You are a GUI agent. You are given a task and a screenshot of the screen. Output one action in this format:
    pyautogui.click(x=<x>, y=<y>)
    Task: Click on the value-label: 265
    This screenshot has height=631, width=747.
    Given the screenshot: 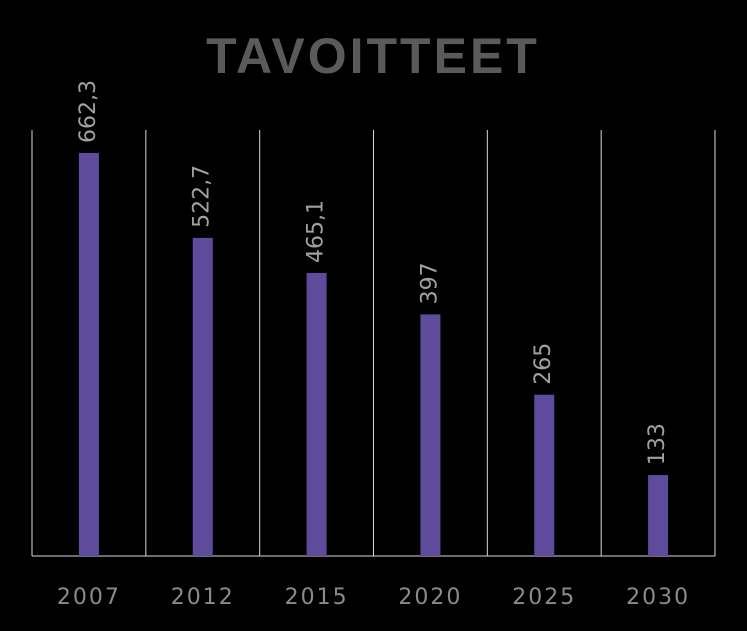 What is the action you would take?
    pyautogui.click(x=543, y=364)
    